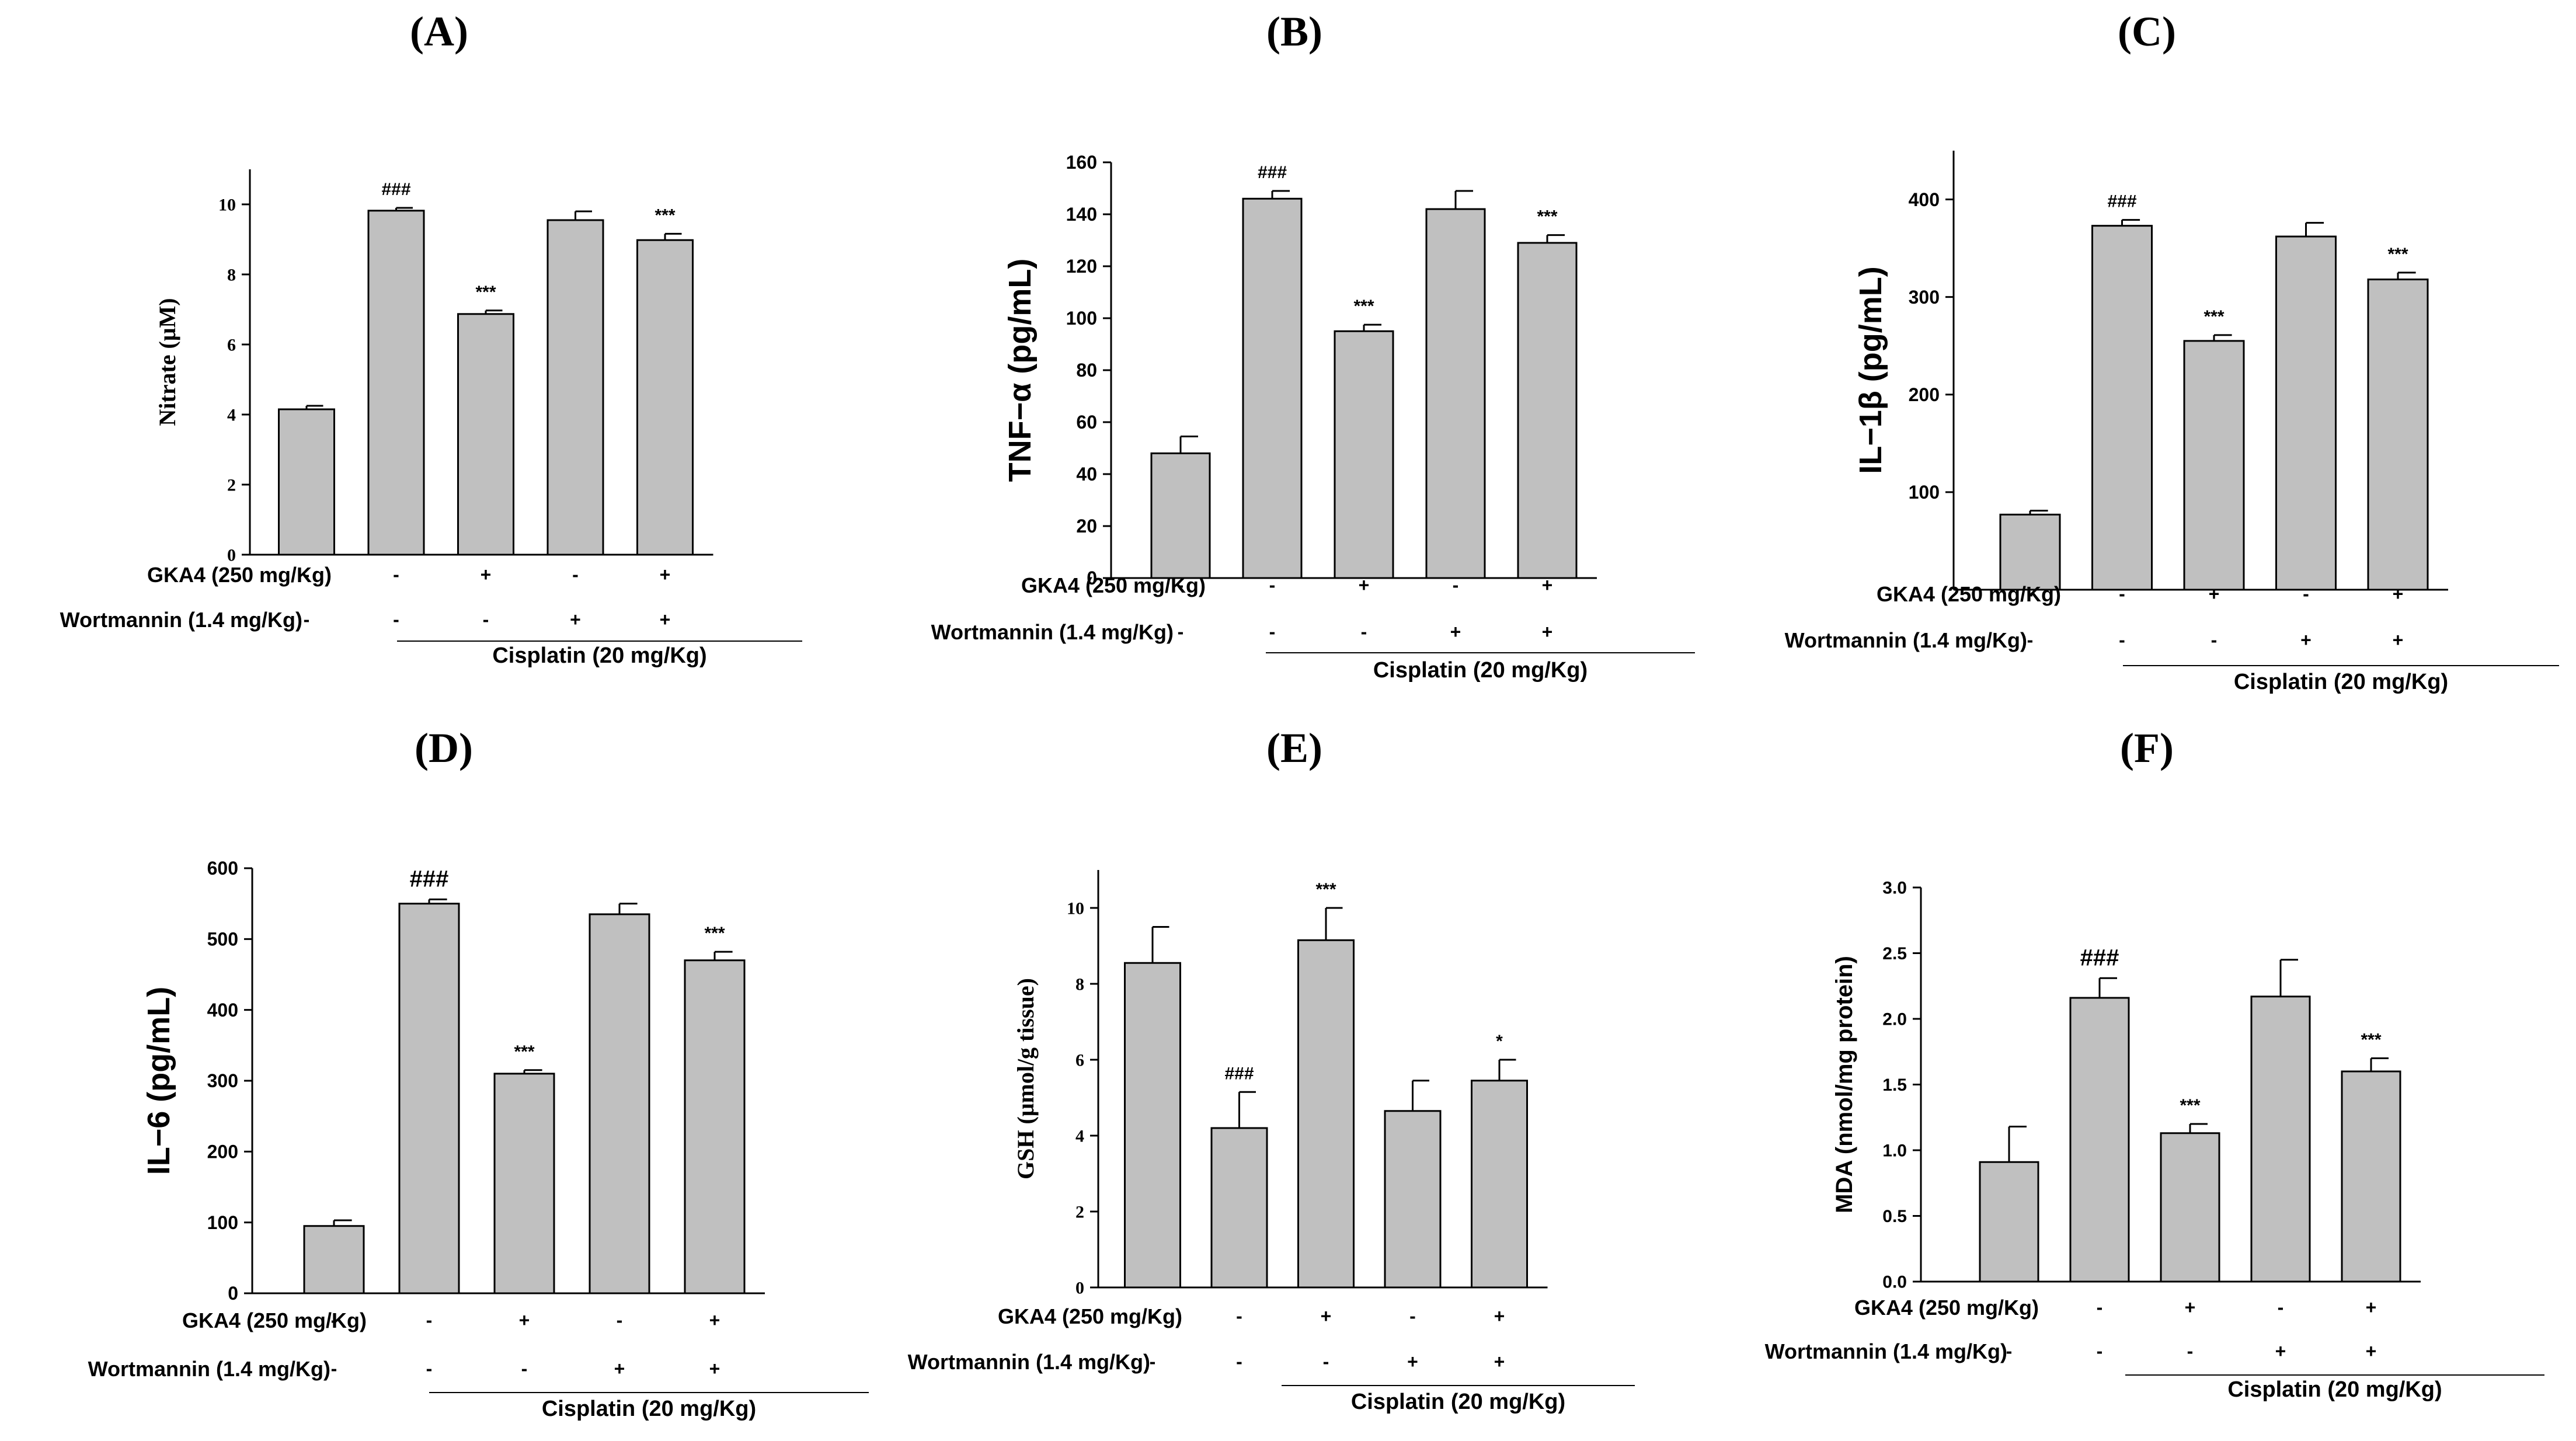  What do you see at coordinates (1025, 1078) in the screenshot?
I see `y-axis-label: GSH (μmol/g tissue)` at bounding box center [1025, 1078].